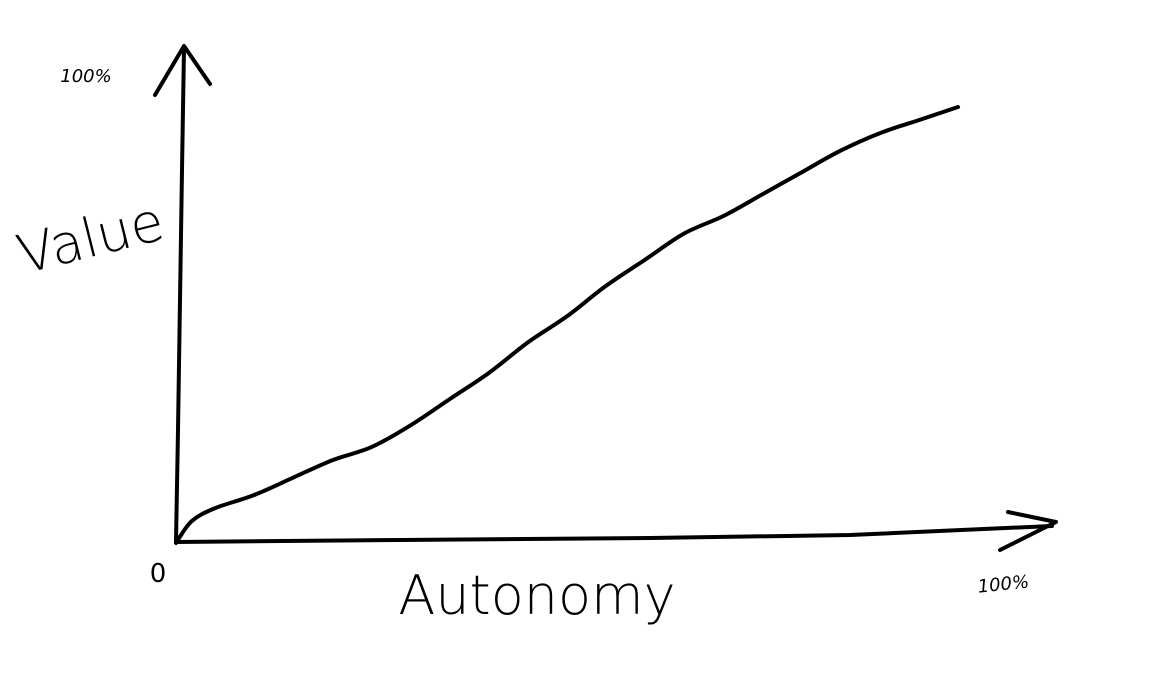 This screenshot has height=694, width=1172. I want to click on x-max-tick-label: 100%, so click(1003, 584).